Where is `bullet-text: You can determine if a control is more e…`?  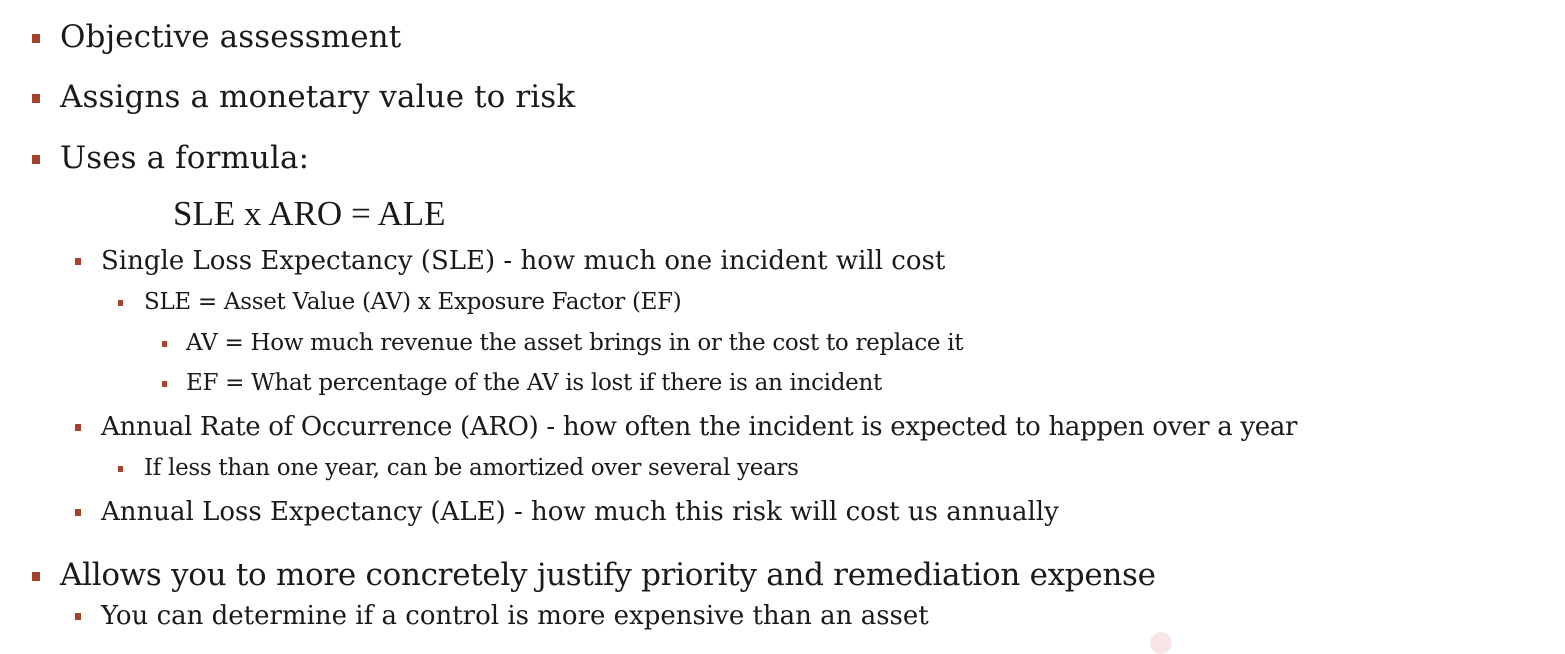 bullet-text: You can determine if a control is more e… is located at coordinates (515, 616).